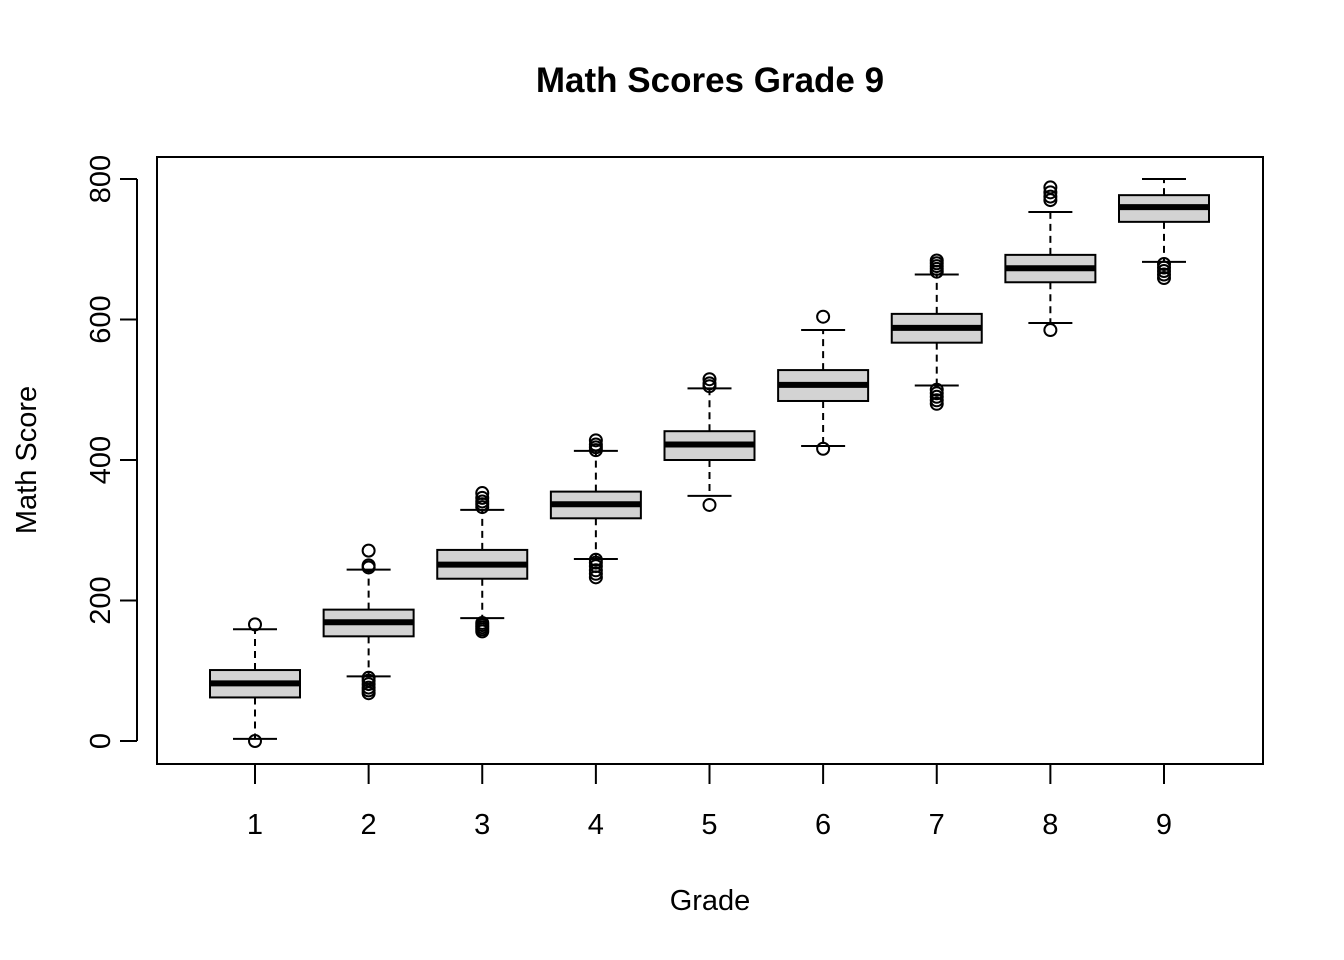 The image size is (1344, 960). I want to click on x-tick-label: 5, so click(709, 825).